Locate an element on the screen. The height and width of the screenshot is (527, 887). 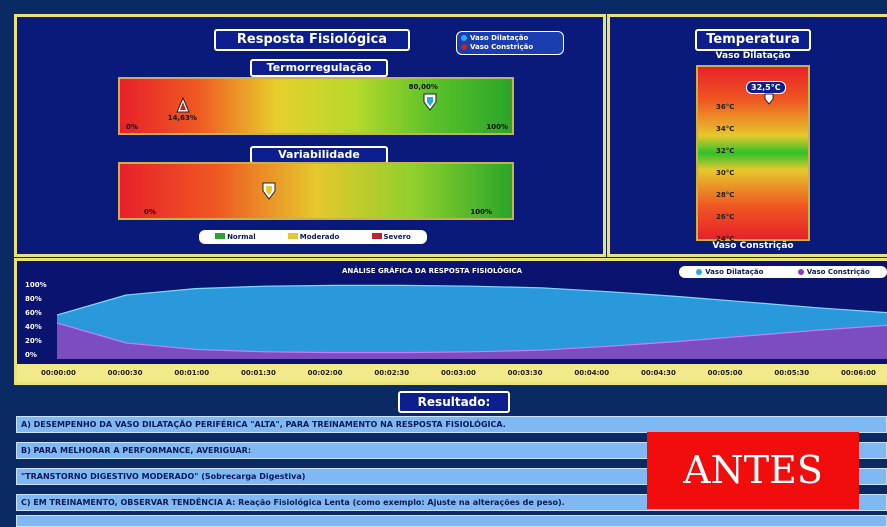
y-tick-label: 60% is located at coordinates (33, 313).